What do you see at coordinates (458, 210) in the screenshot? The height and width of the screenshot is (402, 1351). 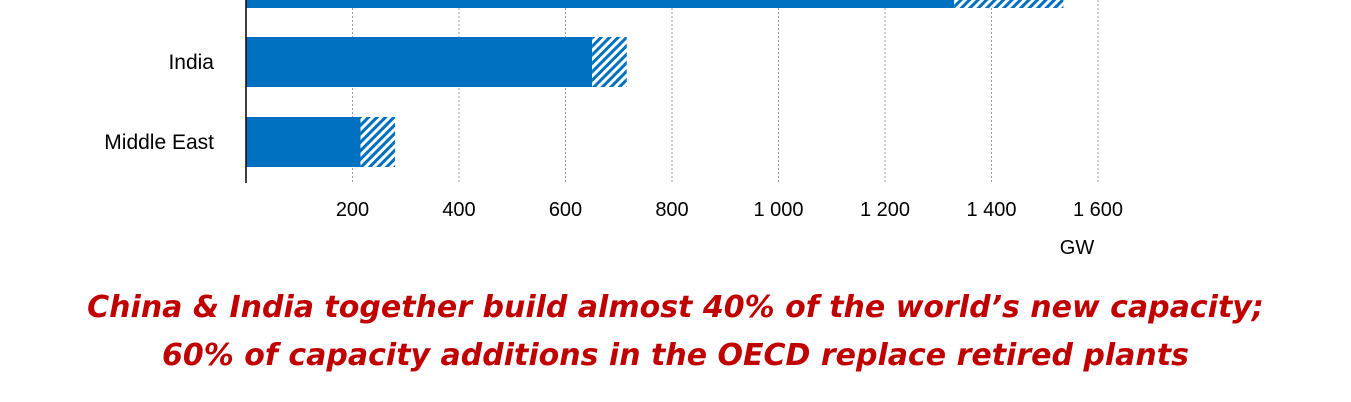 I see `x-tick-label: 400` at bounding box center [458, 210].